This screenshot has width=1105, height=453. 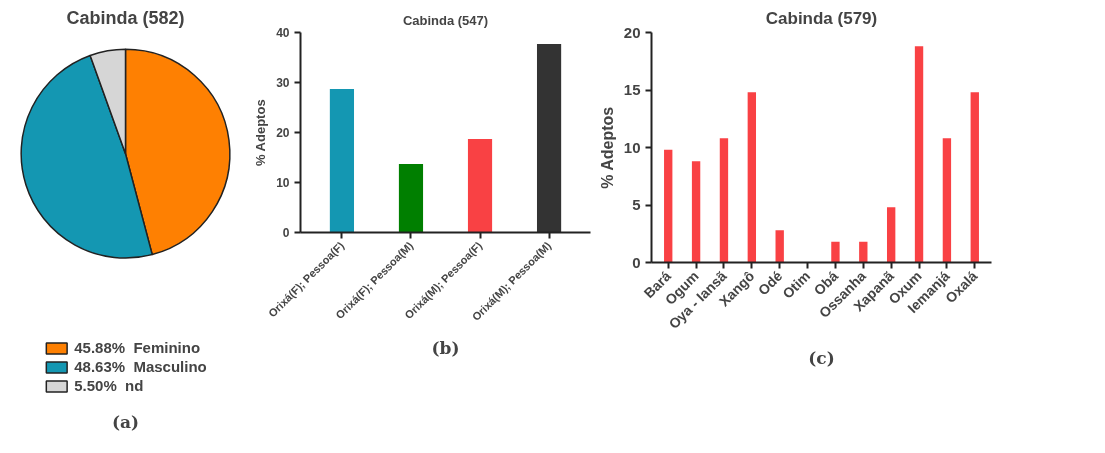 What do you see at coordinates (140, 366) in the screenshot?
I see `legend-label: 48.63% Masculino` at bounding box center [140, 366].